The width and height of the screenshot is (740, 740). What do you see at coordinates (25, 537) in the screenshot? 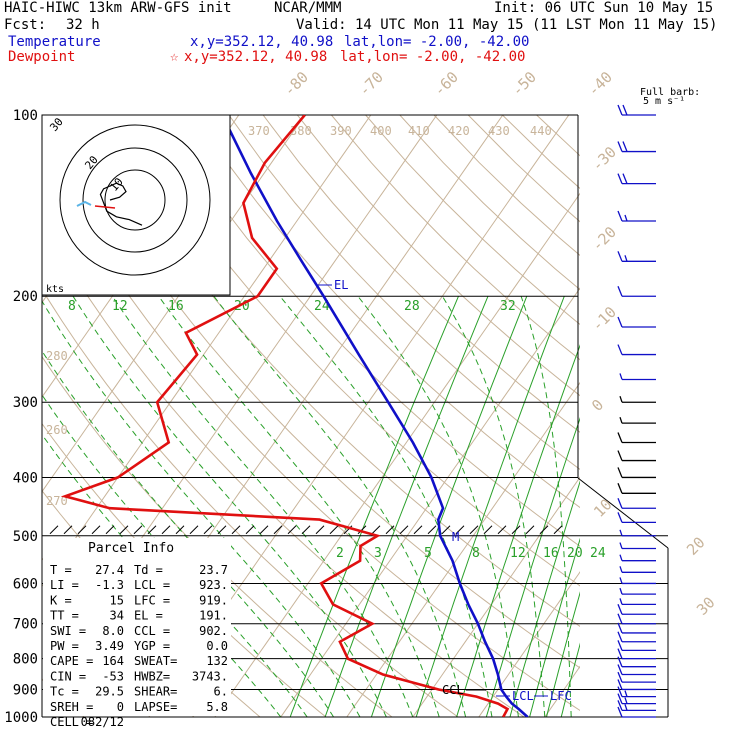
I see `pressure-tick-label: 500` at bounding box center [25, 537].